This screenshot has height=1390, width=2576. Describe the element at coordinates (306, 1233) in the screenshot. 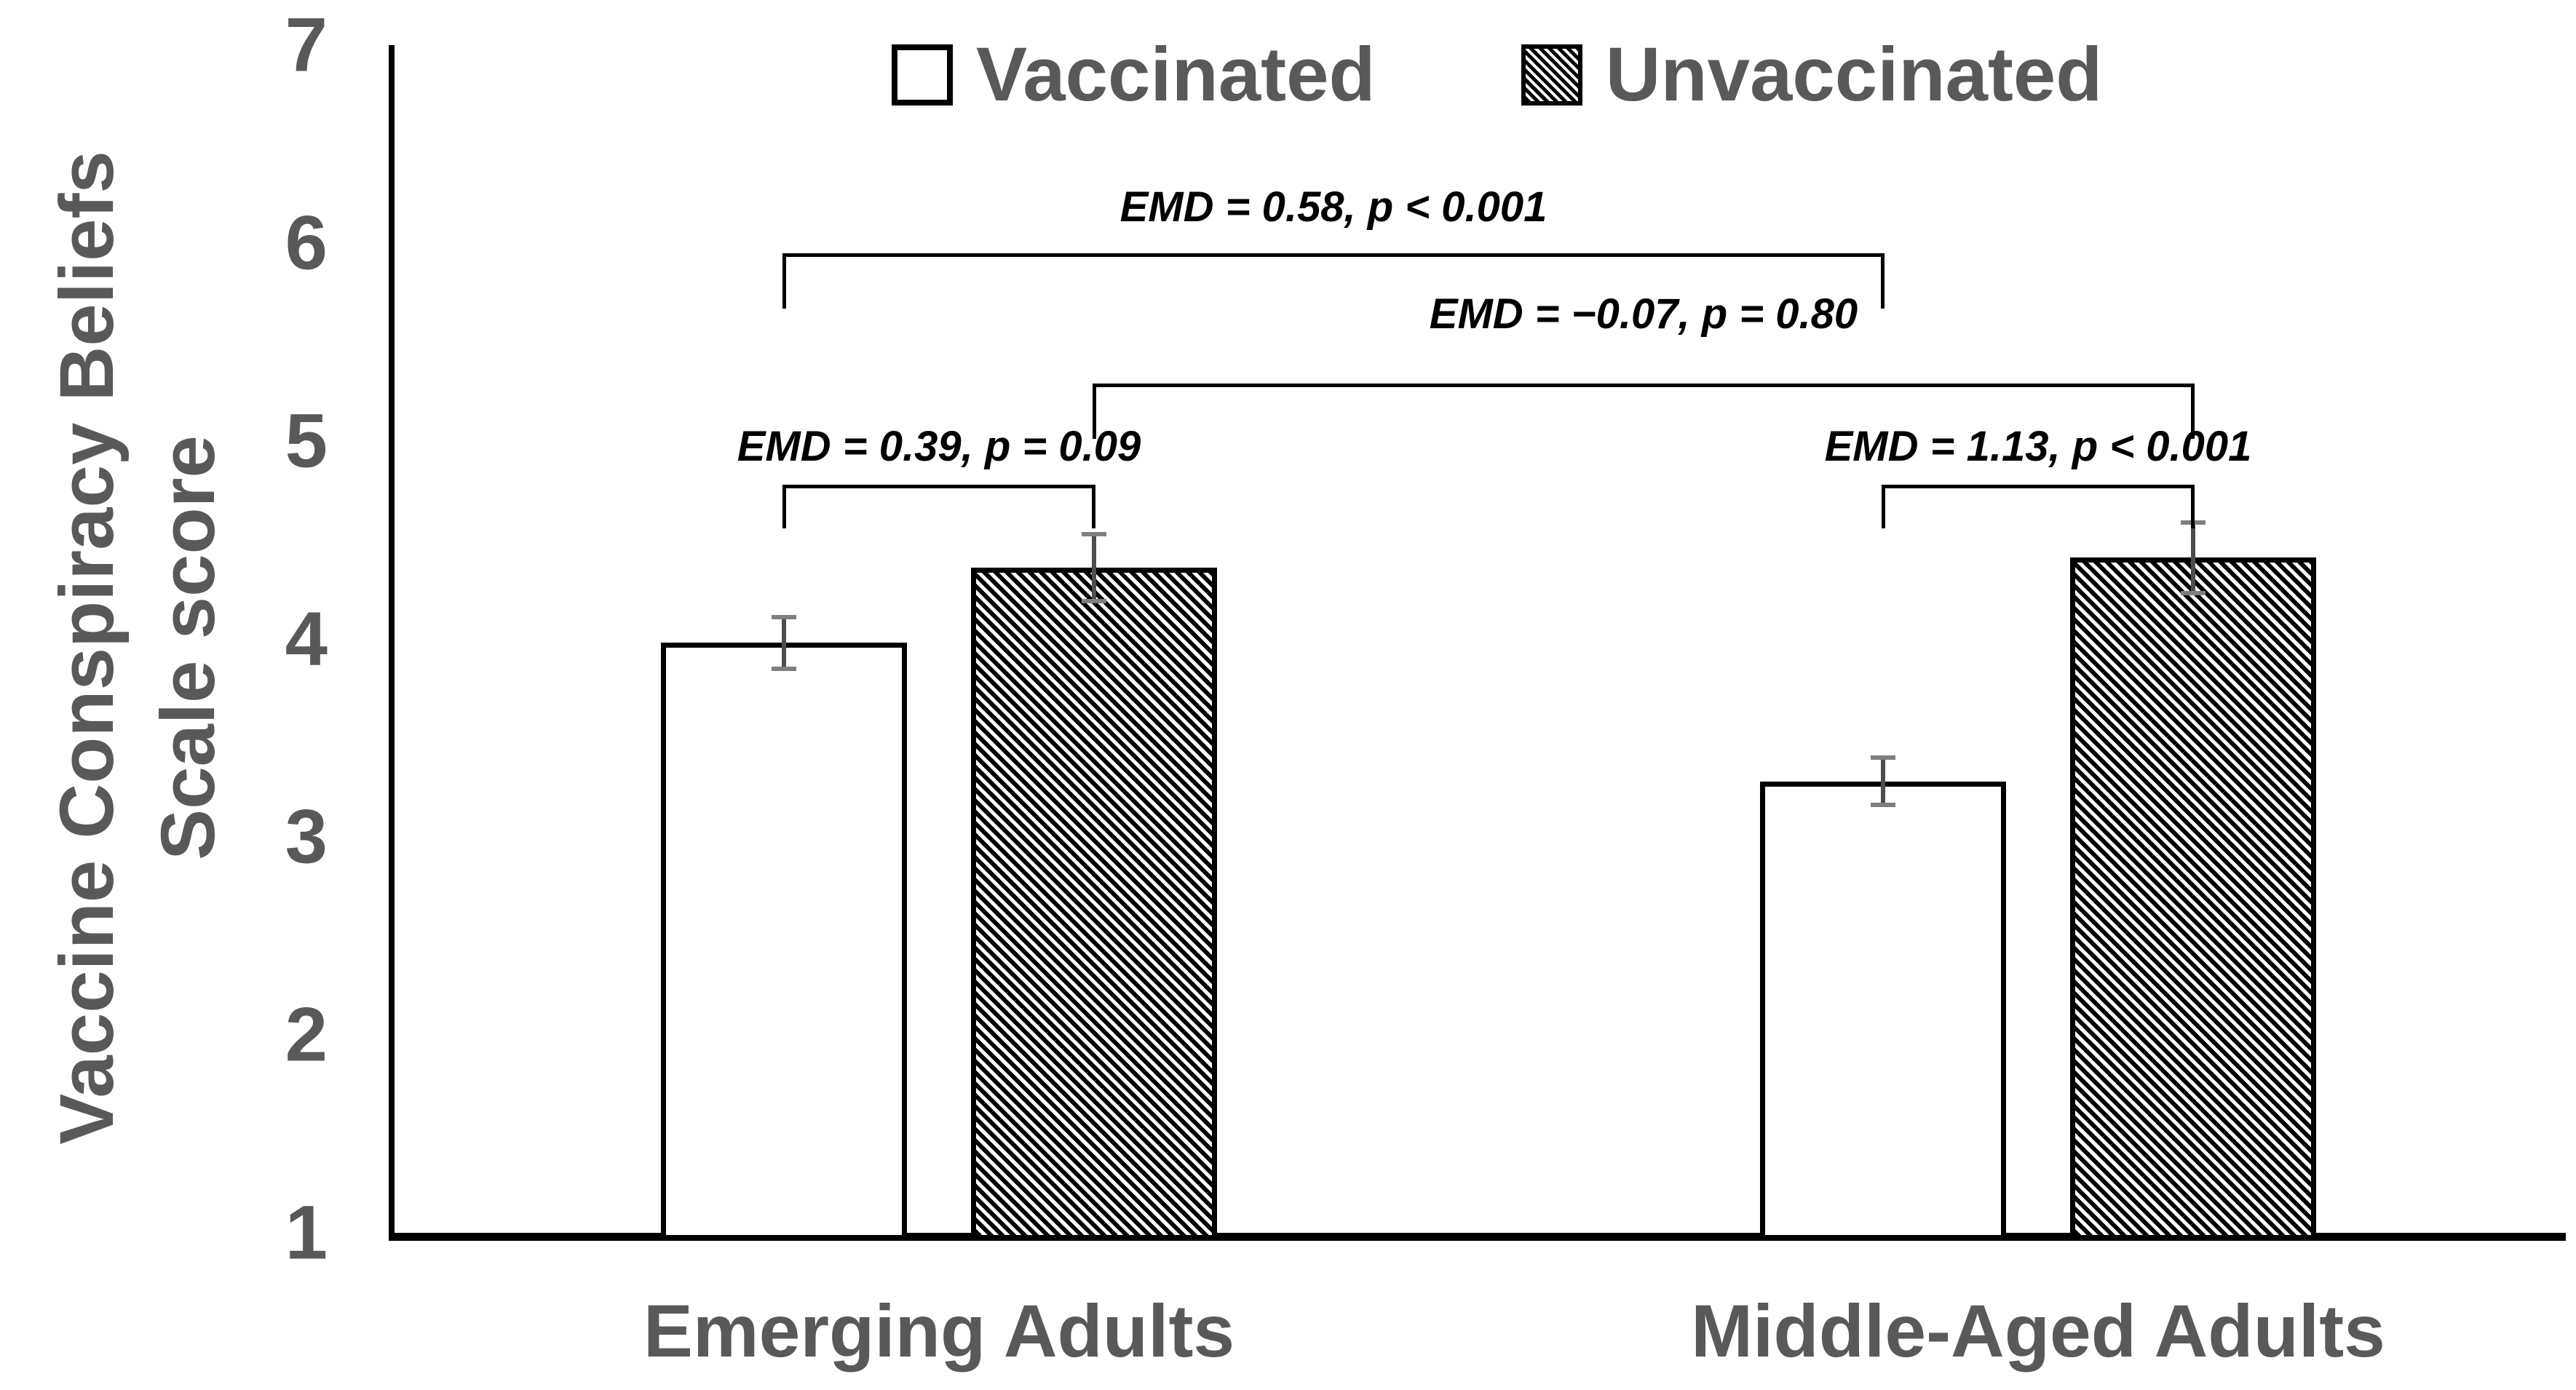

I see `y-tick-label-1: 1` at that location.